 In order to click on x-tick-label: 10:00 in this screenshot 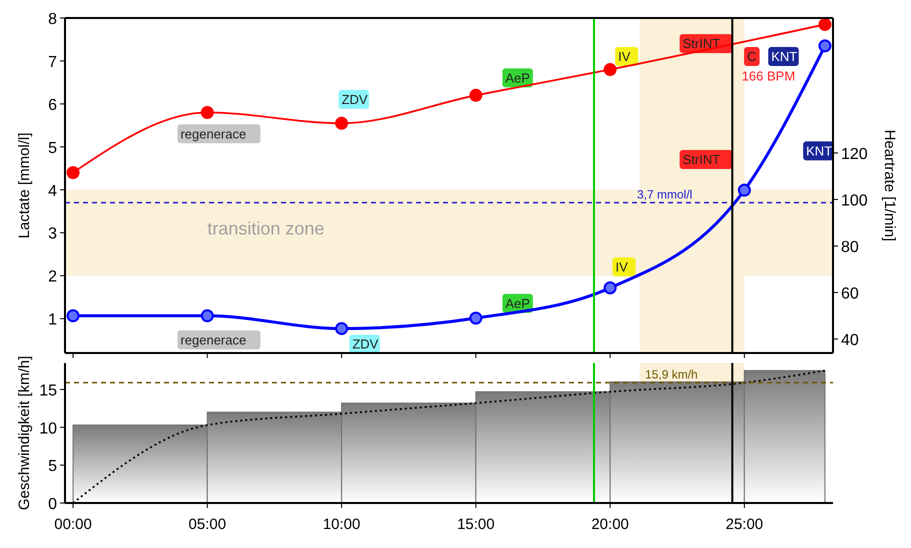, I will do `click(341, 524)`.